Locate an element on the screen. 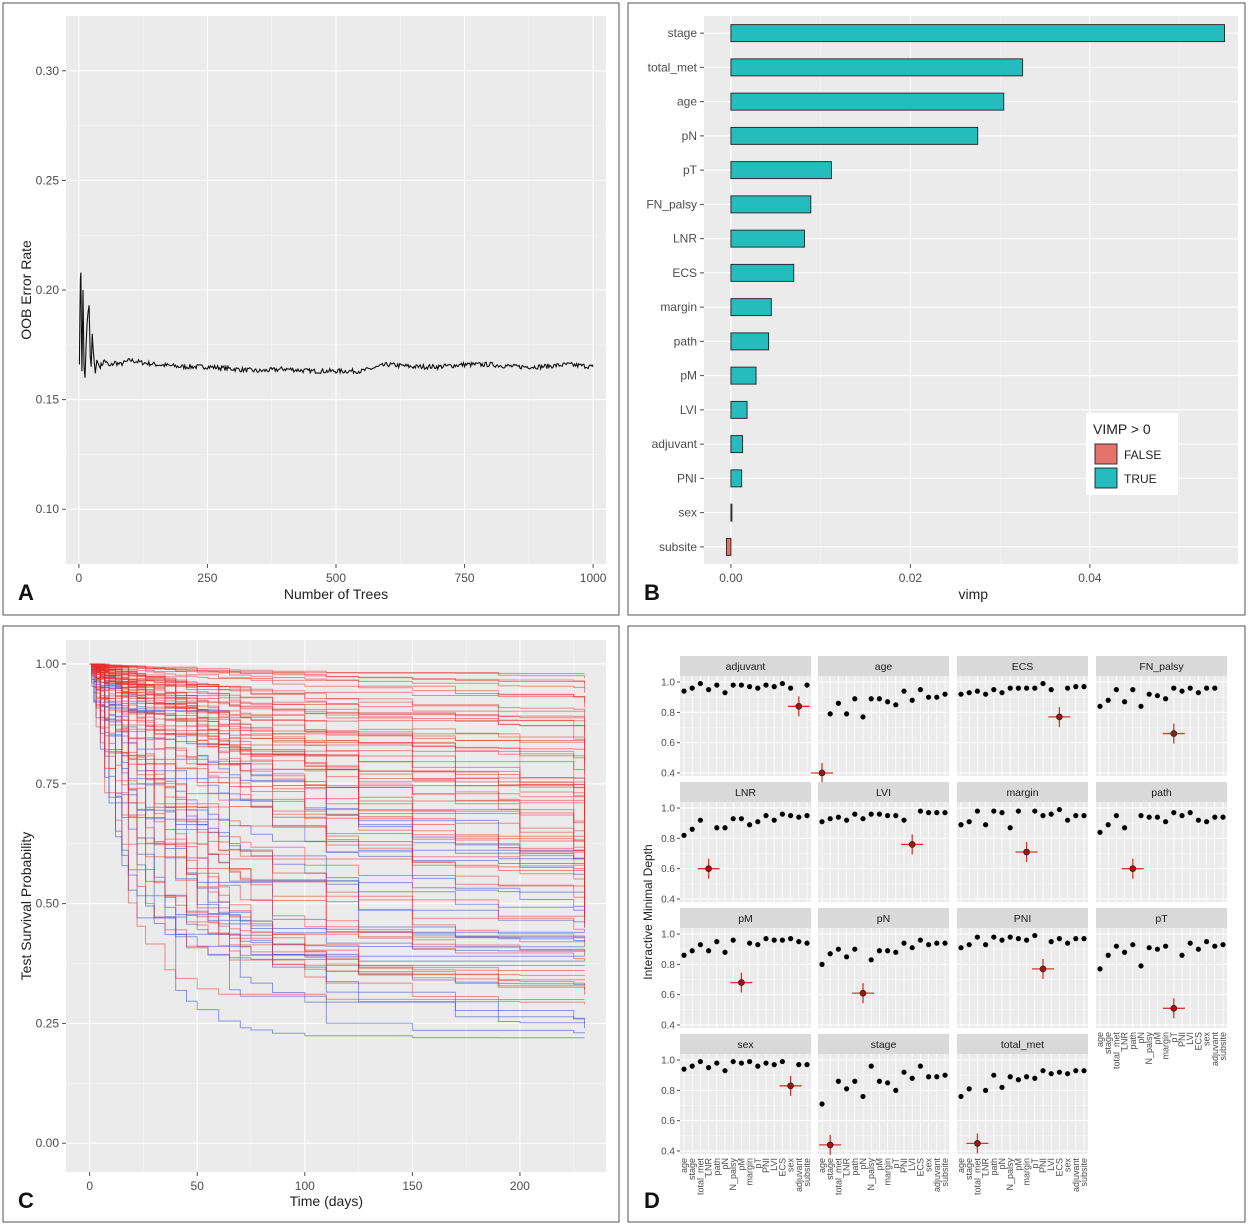 This screenshot has width=1248, height=1225. facet-title: LNR is located at coordinates (745, 793).